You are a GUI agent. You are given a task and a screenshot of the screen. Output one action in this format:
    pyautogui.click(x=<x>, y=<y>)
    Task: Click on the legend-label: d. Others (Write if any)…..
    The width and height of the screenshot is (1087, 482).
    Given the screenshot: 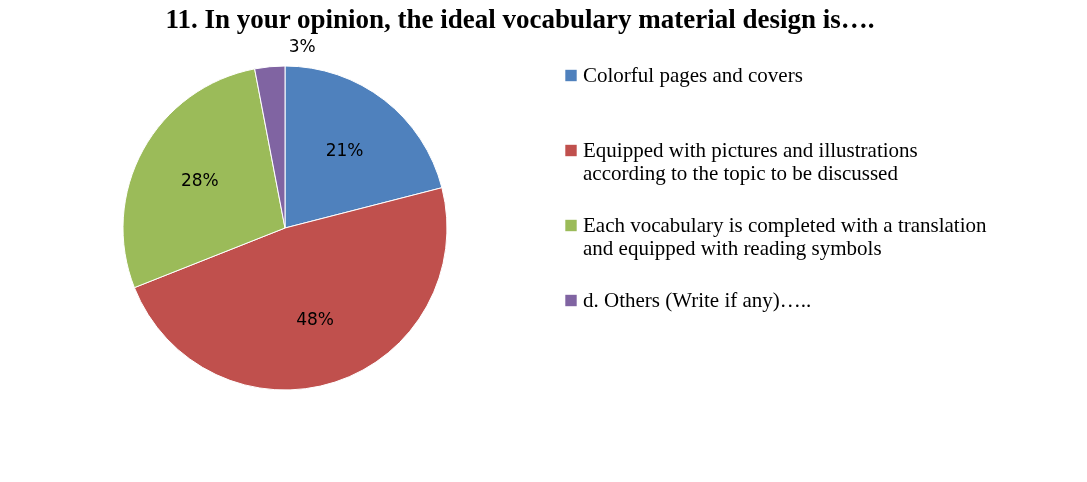 What is the action you would take?
    pyautogui.click(x=697, y=299)
    